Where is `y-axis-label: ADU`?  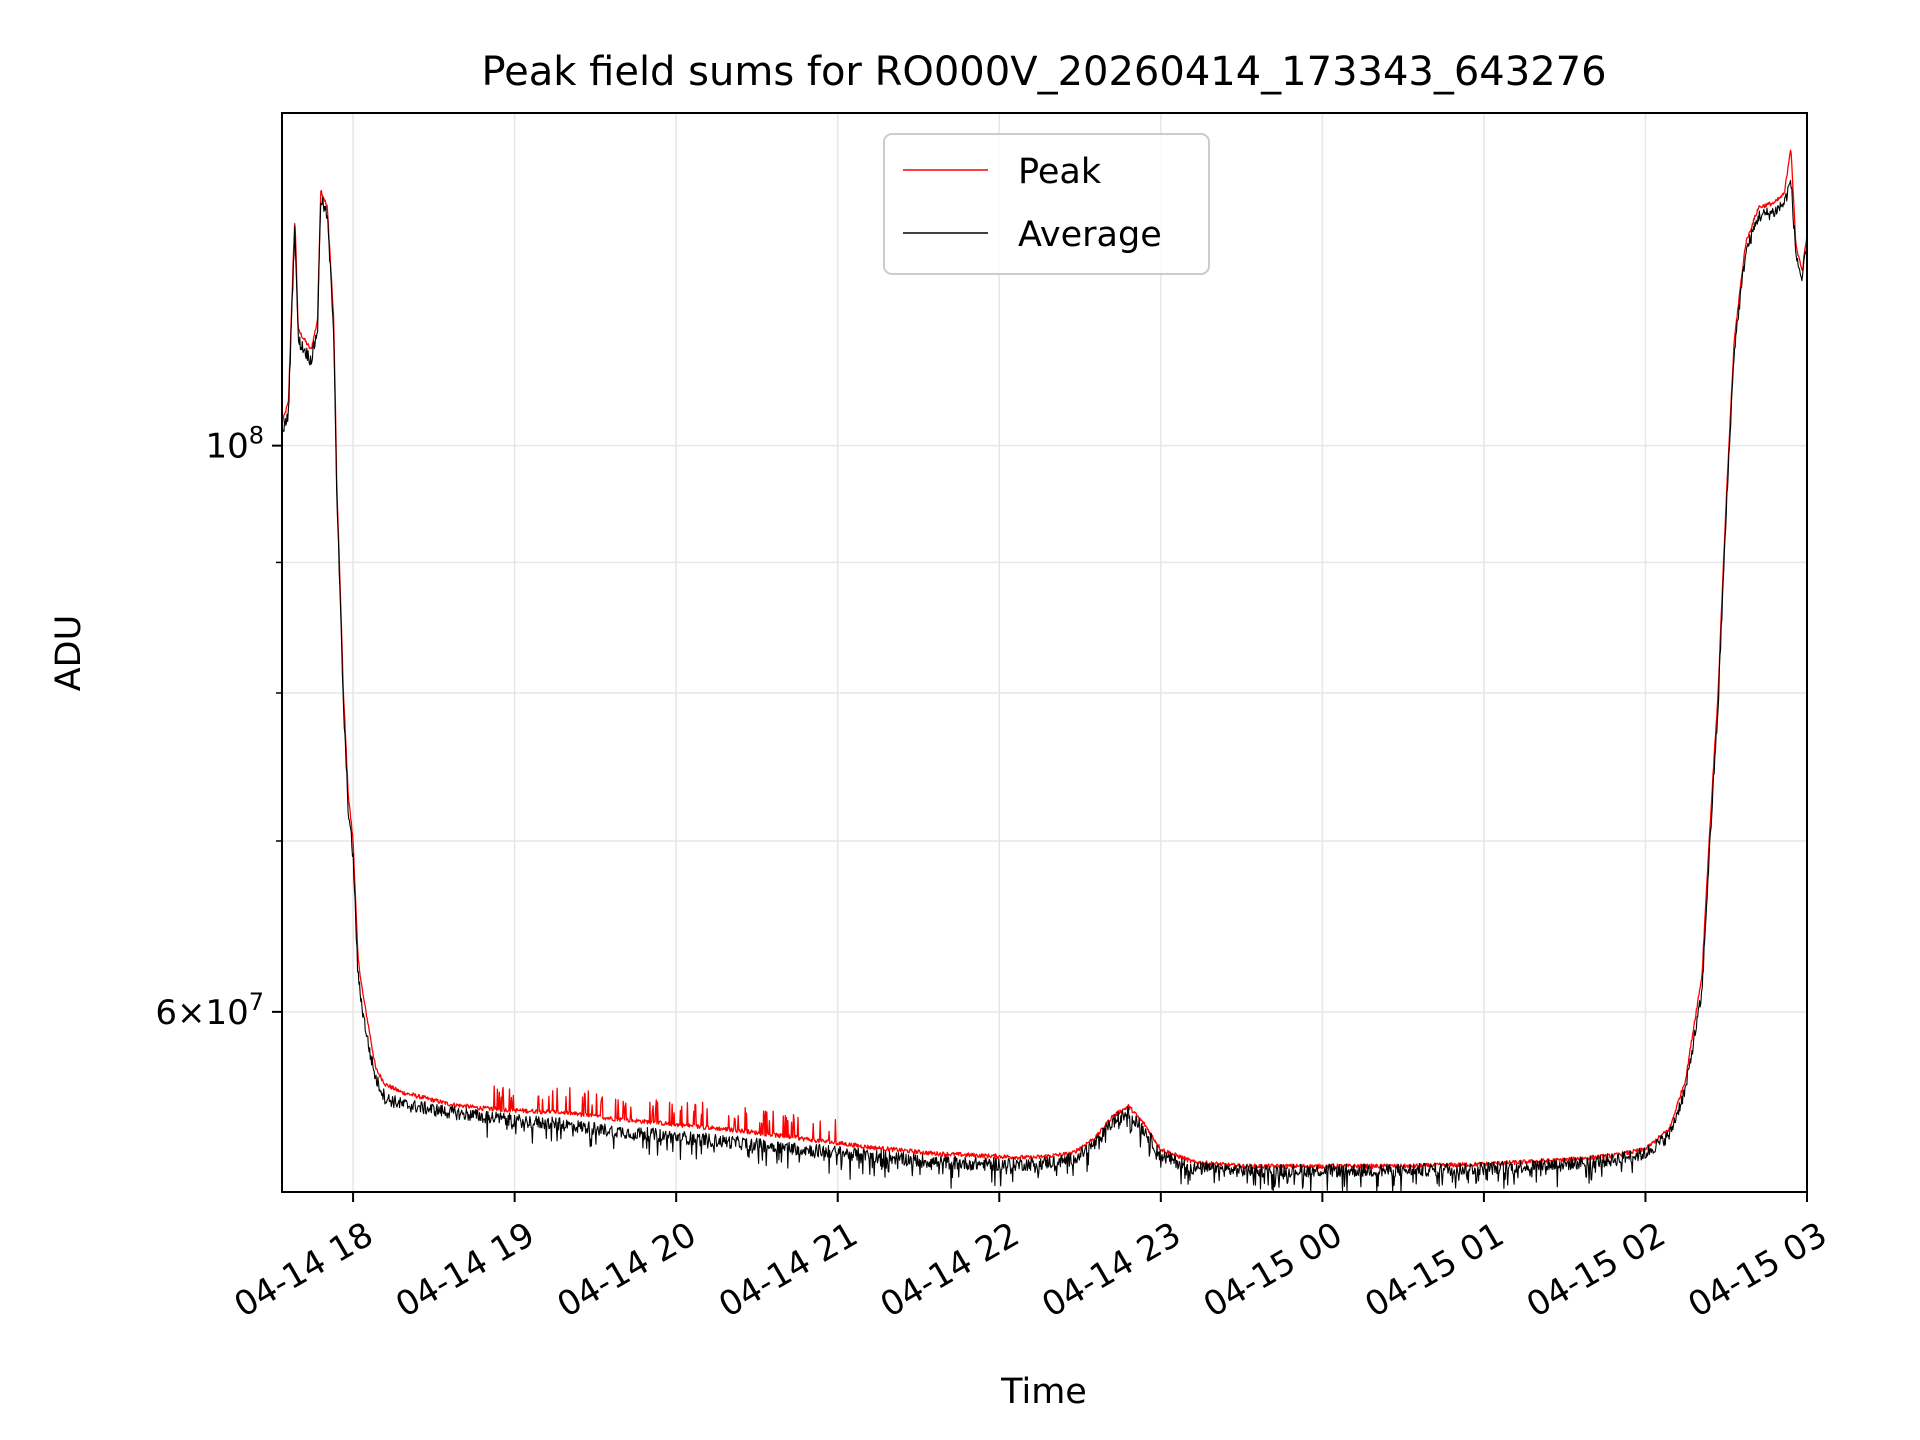
y-axis-label: ADU is located at coordinates (69, 653).